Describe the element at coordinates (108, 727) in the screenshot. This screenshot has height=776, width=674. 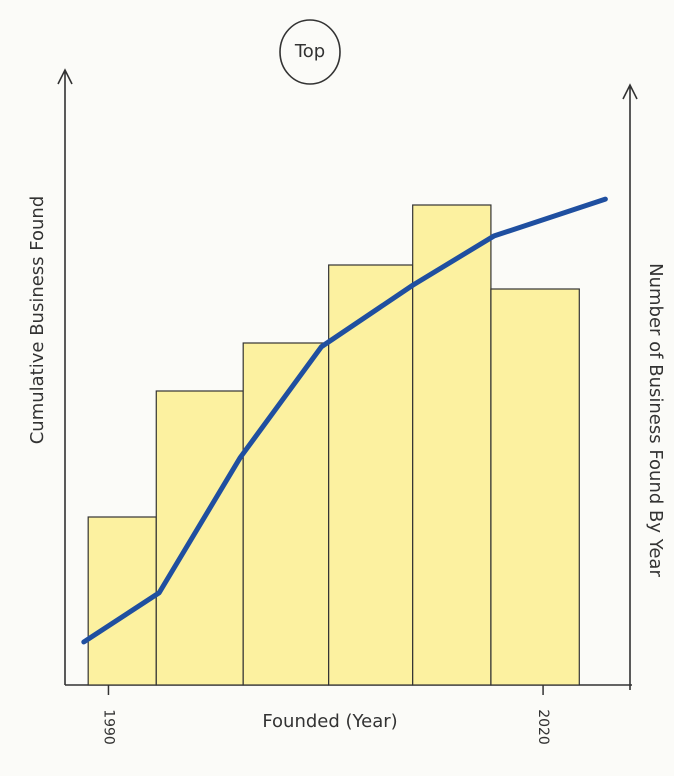
I see `x-tick-label: 1990` at that location.